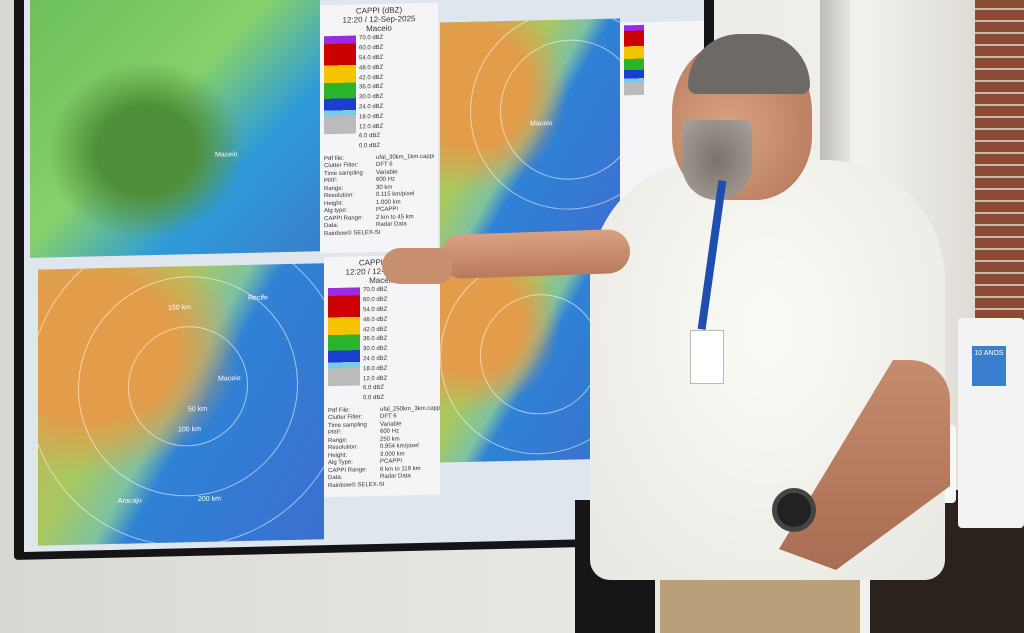 The image size is (1024, 633). What do you see at coordinates (749, 64) in the screenshot?
I see `man-hair` at bounding box center [749, 64].